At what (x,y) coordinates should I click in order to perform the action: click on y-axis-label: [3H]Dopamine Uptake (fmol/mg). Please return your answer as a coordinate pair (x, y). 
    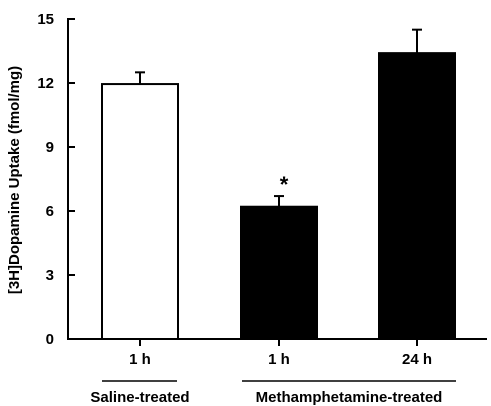
    Looking at the image, I should click on (14, 180).